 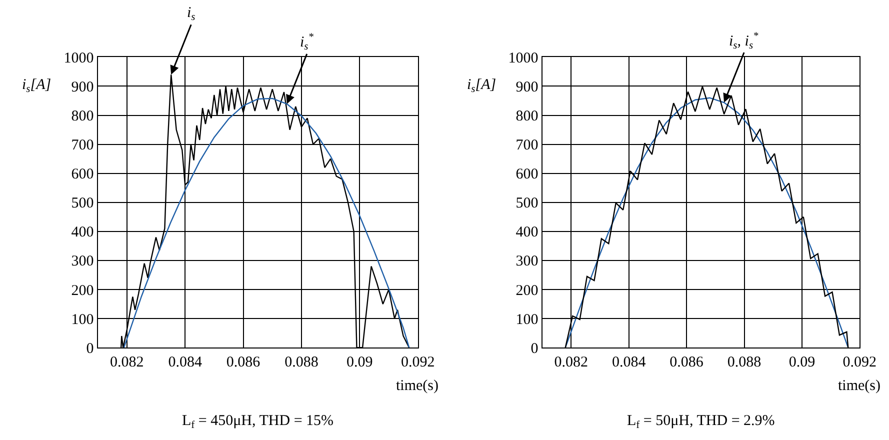 I want to click on annotation: i$_{s}$, so click(x=191, y=14).